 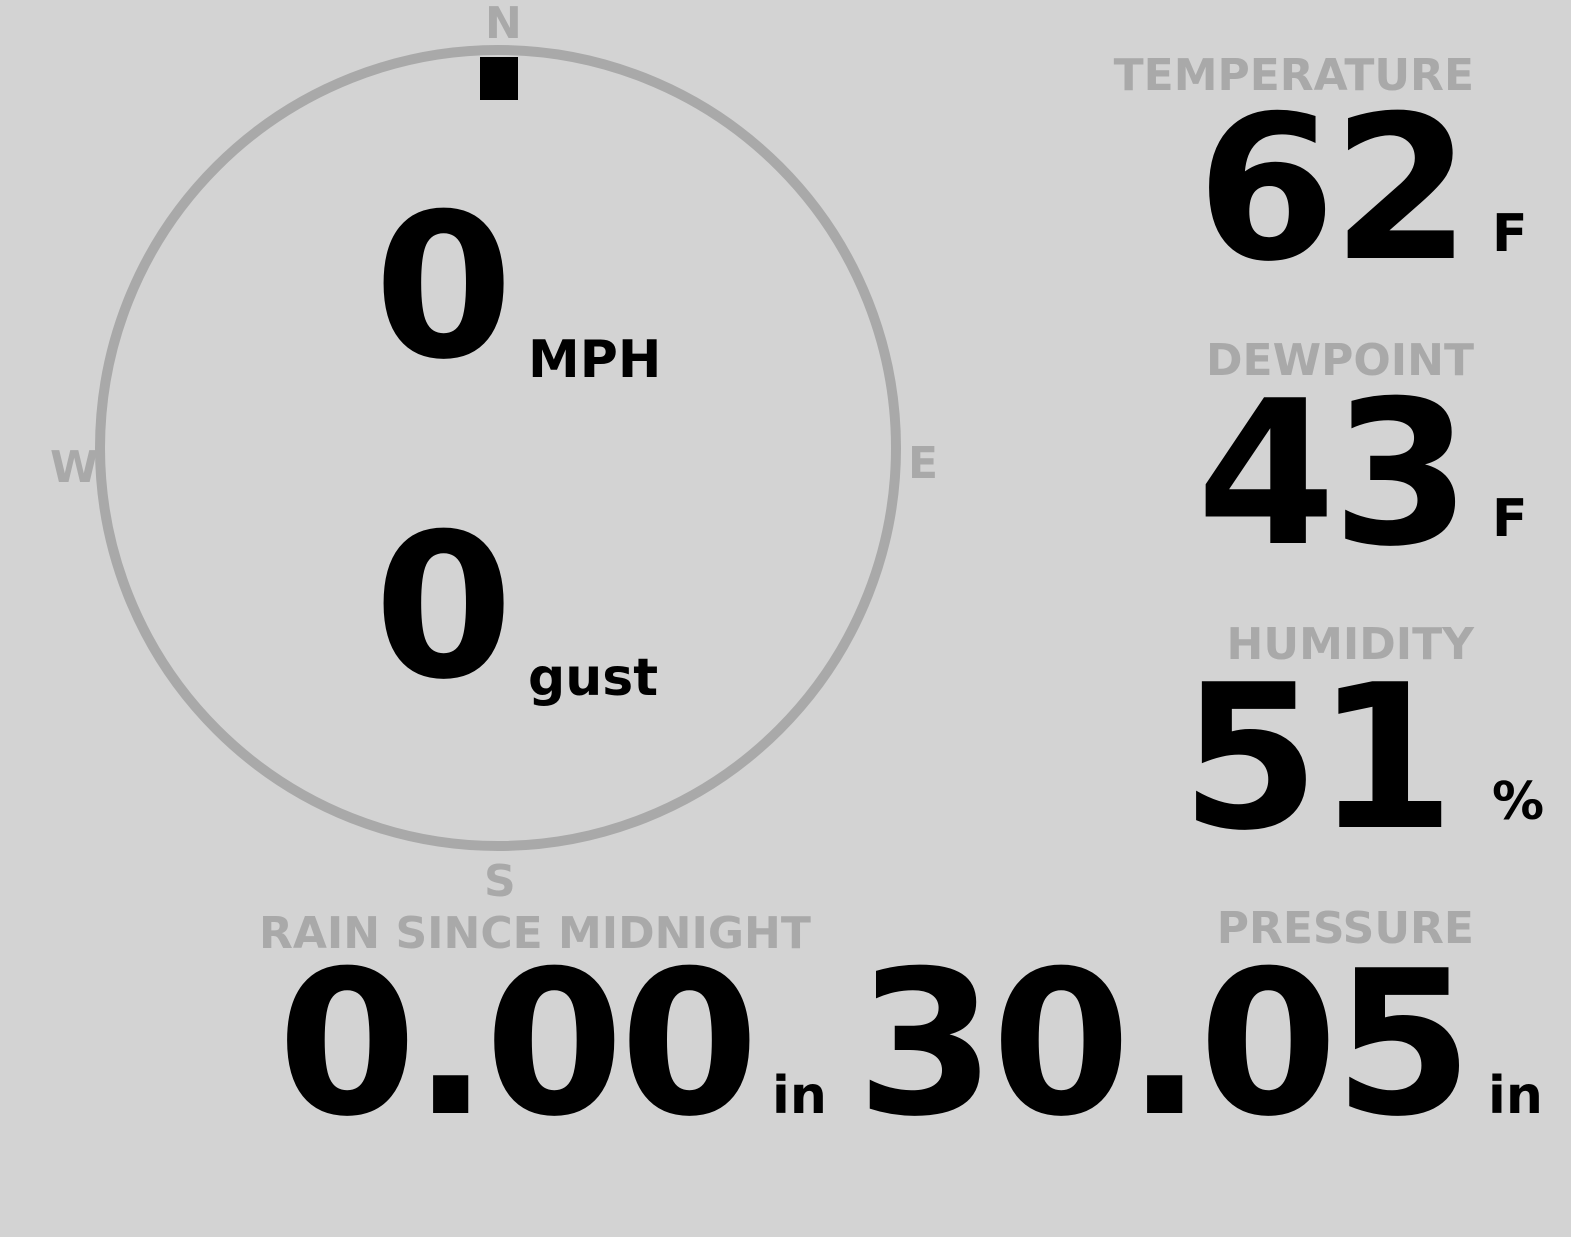 I want to click on humidity-value: 51, so click(x=1317, y=758).